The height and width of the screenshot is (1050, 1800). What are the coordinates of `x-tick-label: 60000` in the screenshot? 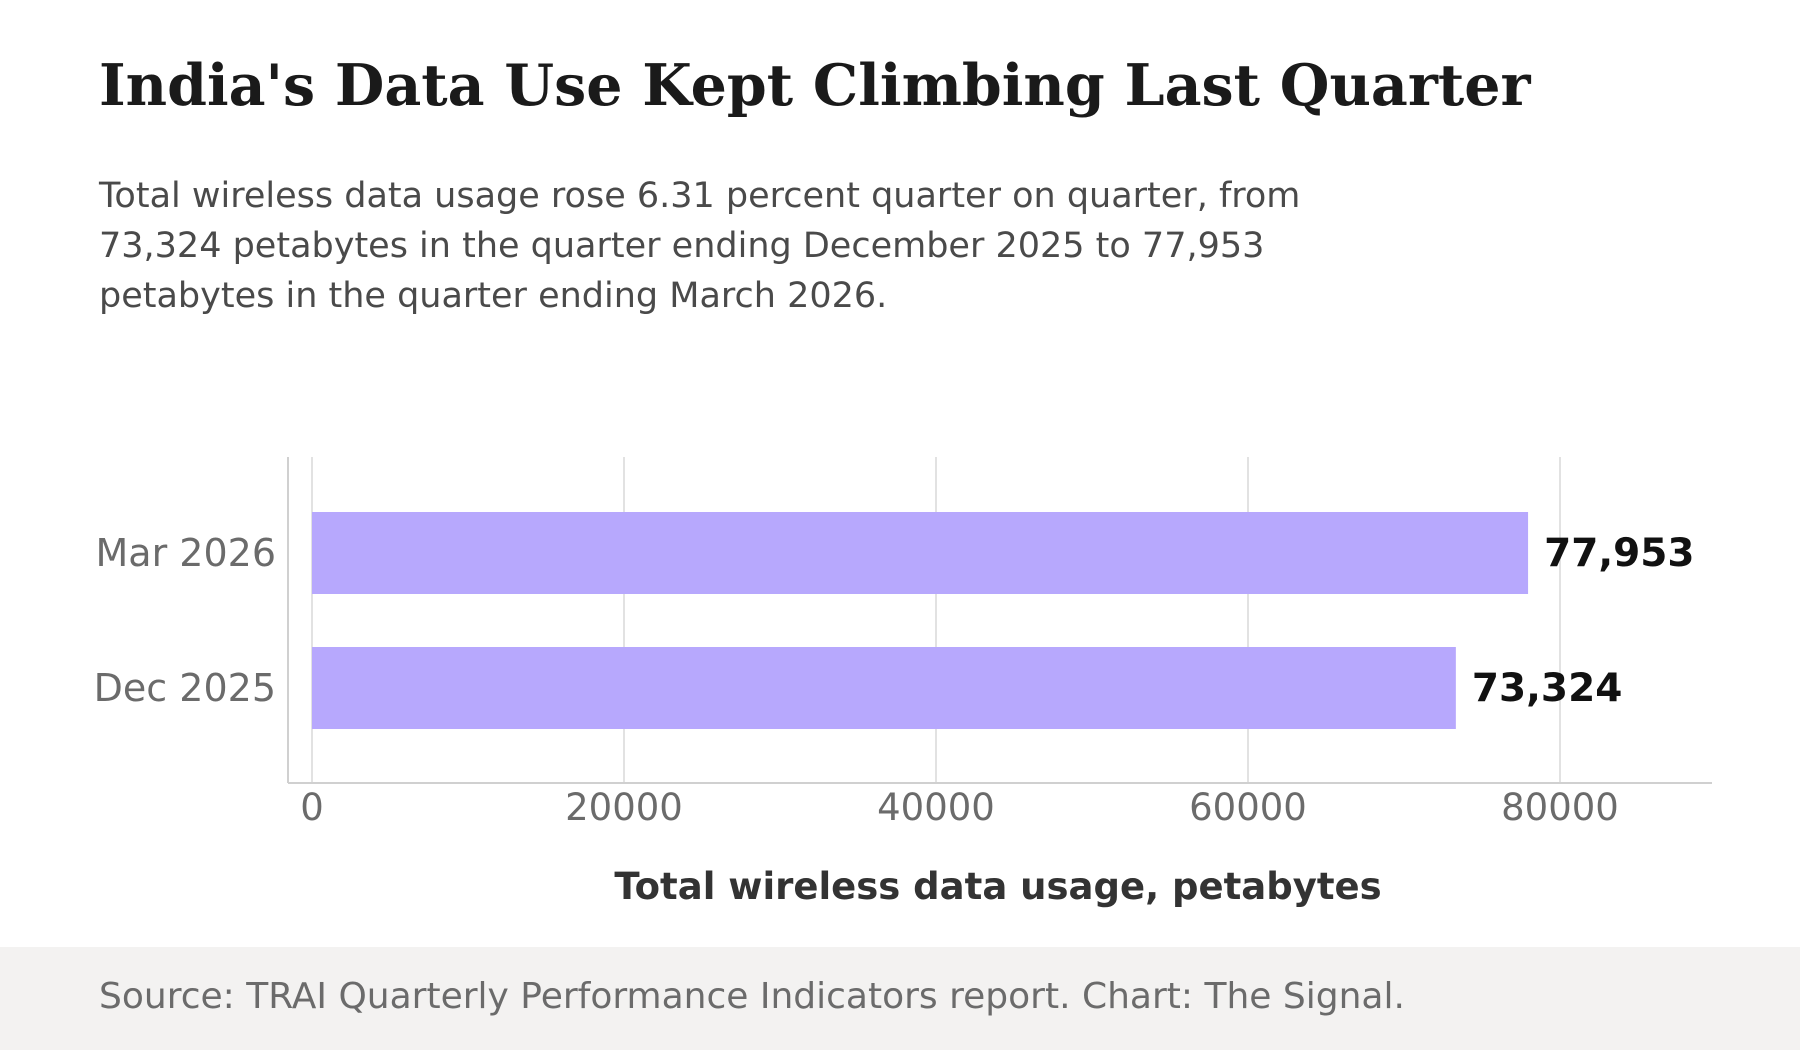 It's located at (1248, 807).